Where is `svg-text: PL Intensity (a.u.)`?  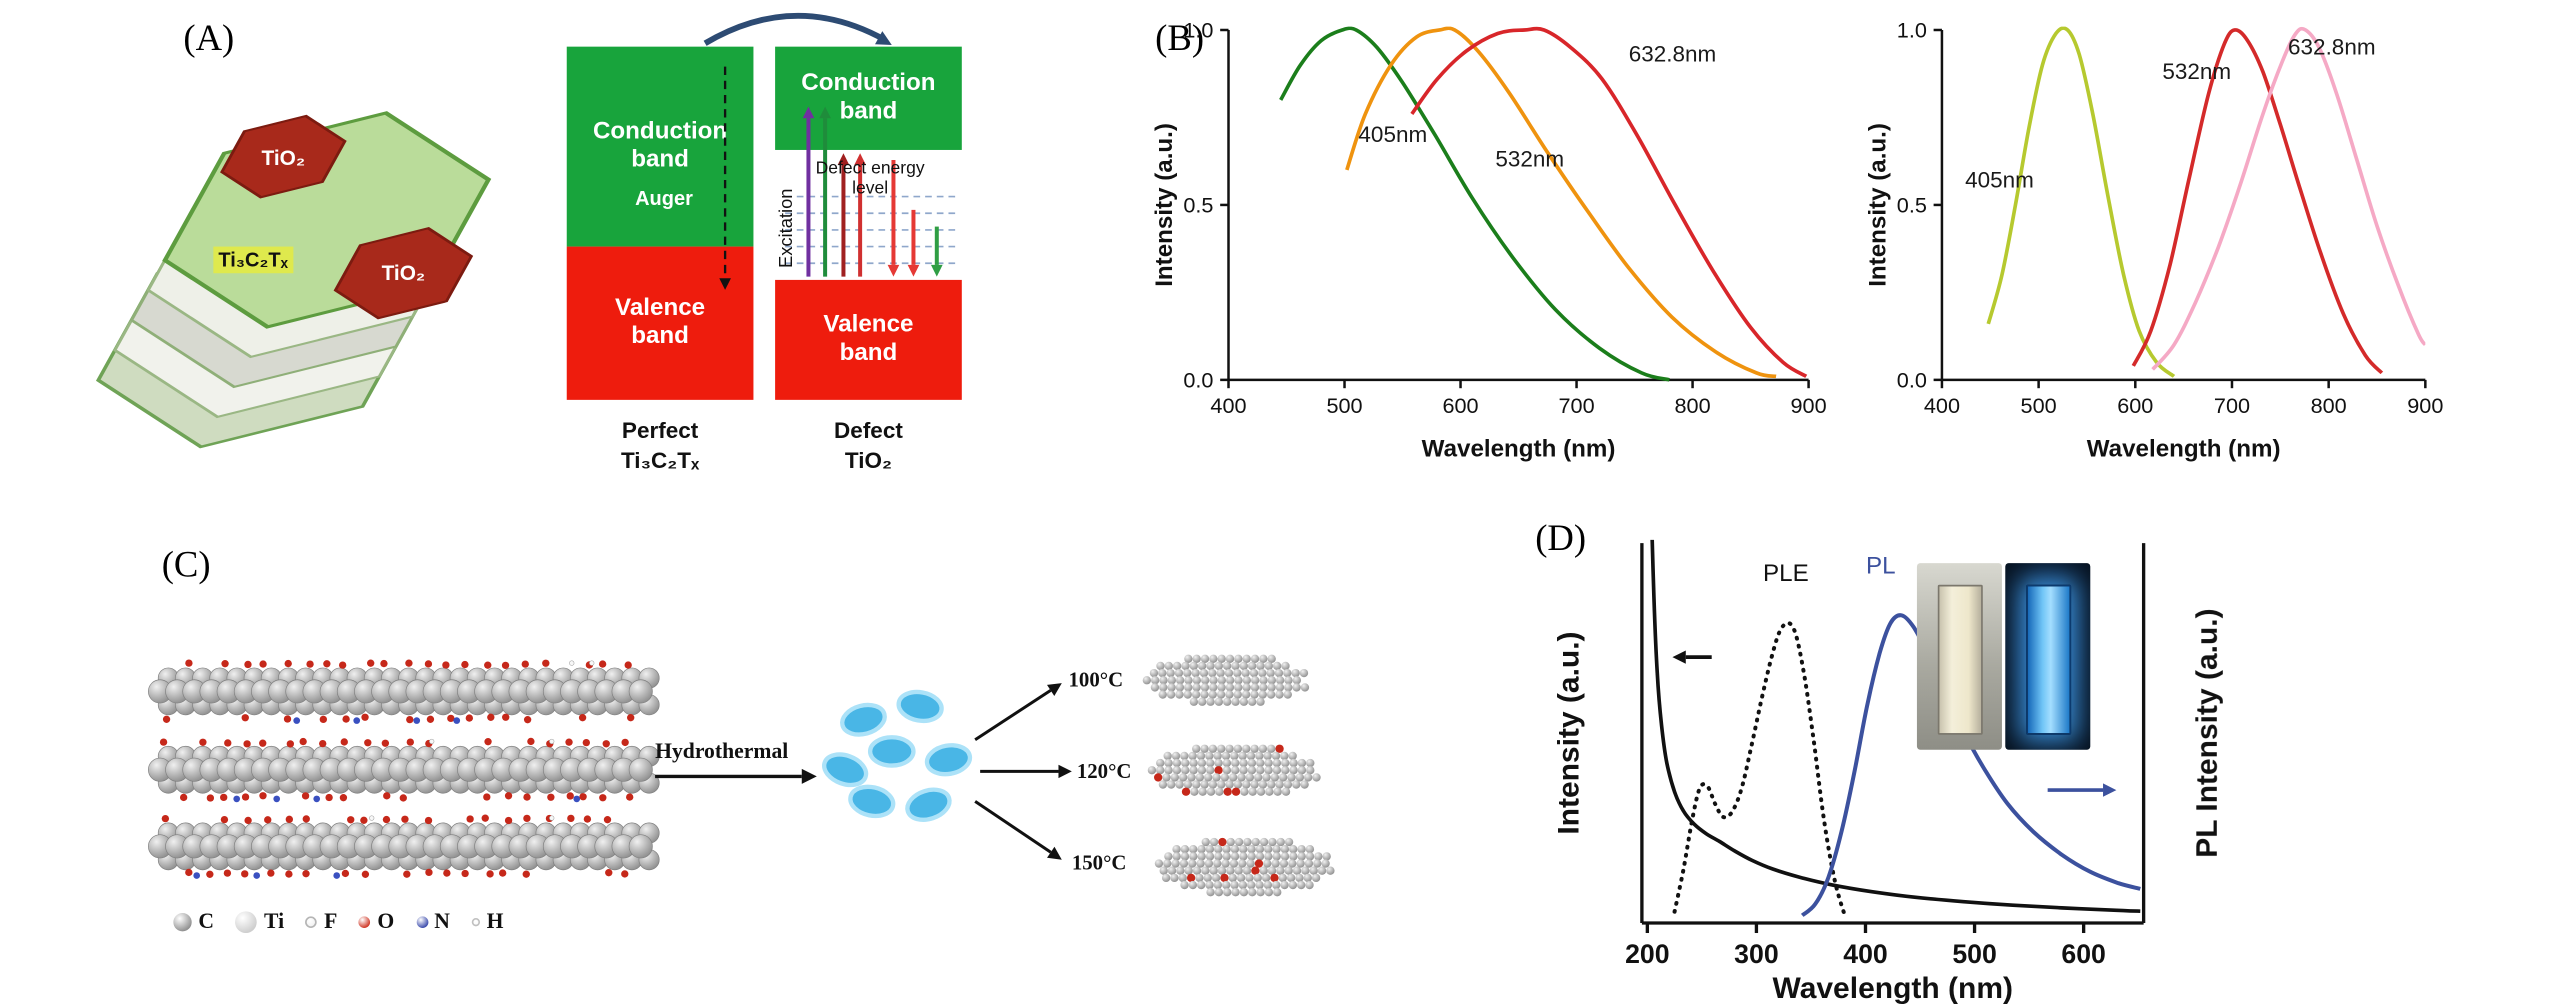 svg-text: PL Intensity (a.u.) is located at coordinates (2207, 732).